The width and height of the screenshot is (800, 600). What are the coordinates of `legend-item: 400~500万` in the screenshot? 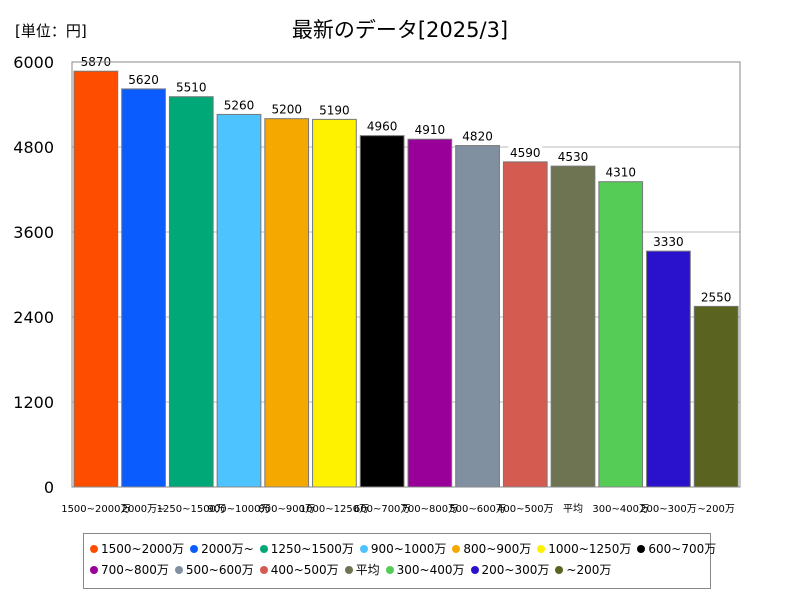 It's located at (299, 569).